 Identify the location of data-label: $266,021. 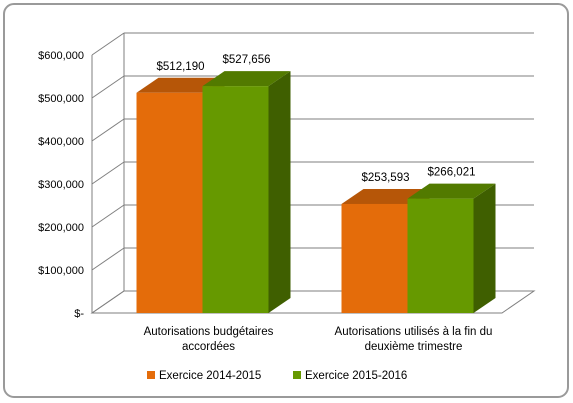
(452, 173).